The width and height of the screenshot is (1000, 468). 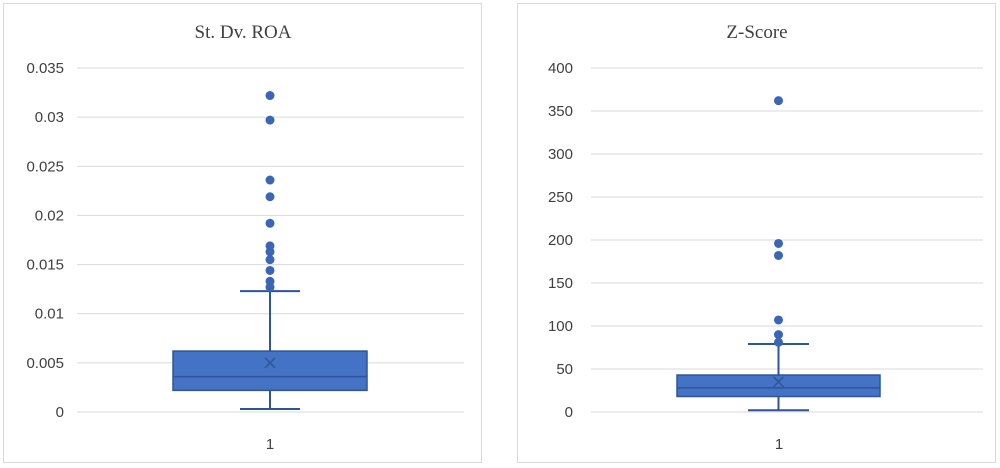 What do you see at coordinates (560, 68) in the screenshot?
I see `y-tick-label: 400` at bounding box center [560, 68].